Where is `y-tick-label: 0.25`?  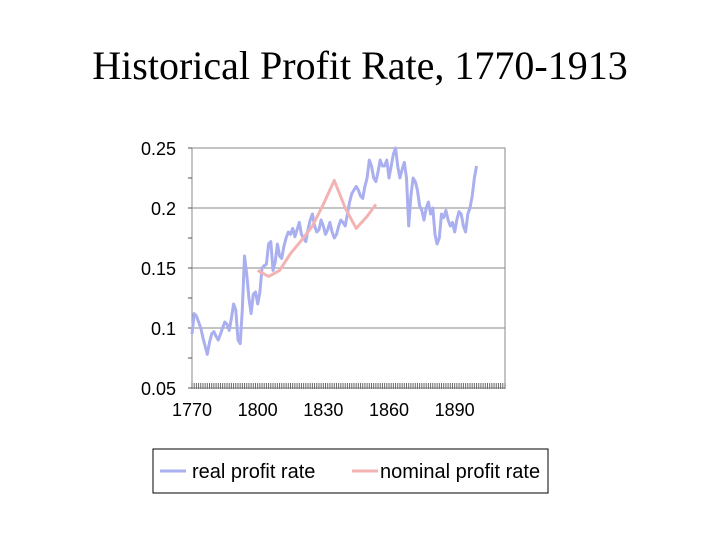
y-tick-label: 0.25 is located at coordinates (158, 149).